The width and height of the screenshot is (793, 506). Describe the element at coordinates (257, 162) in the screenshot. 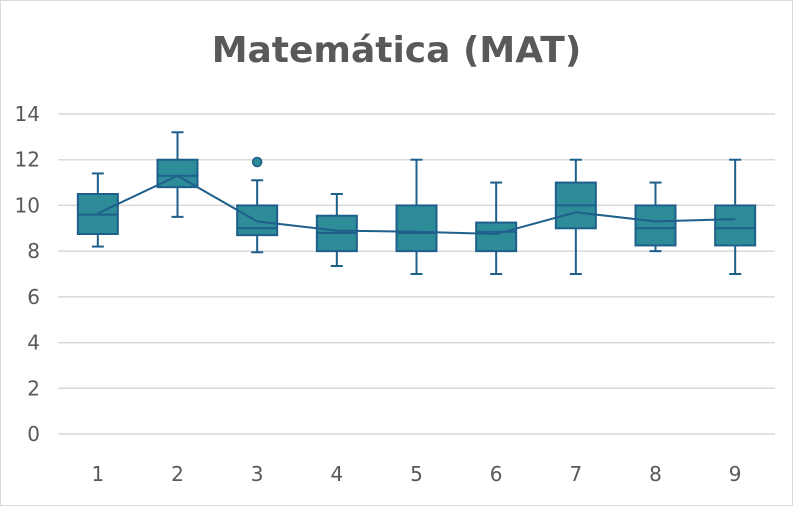

I see `outlier-point` at that location.